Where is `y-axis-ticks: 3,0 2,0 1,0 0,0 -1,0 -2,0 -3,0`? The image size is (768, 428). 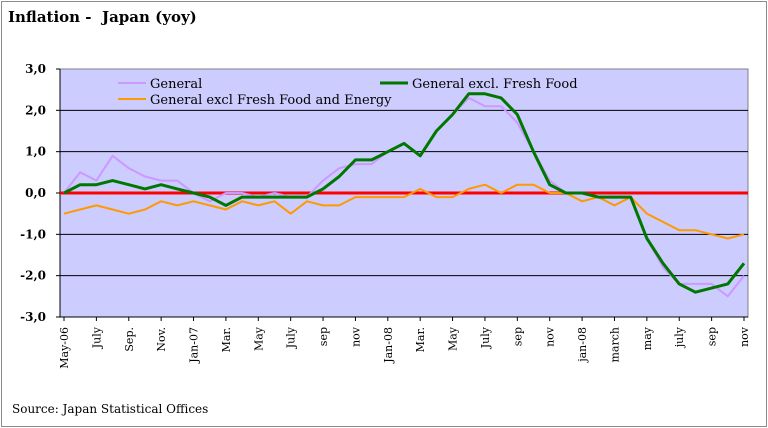 y-axis-ticks: 3,0 2,0 1,0 0,0 -1,0 -2,0 -3,0 is located at coordinates (40, 193).